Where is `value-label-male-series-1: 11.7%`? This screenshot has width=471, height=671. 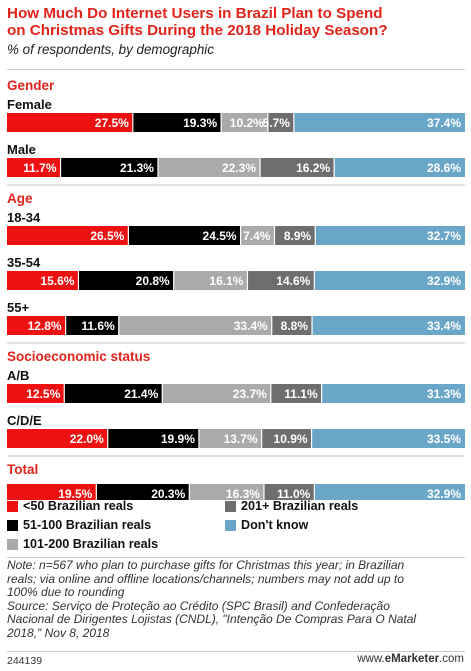
value-label-male-series-1: 11.7% is located at coordinates (40, 168).